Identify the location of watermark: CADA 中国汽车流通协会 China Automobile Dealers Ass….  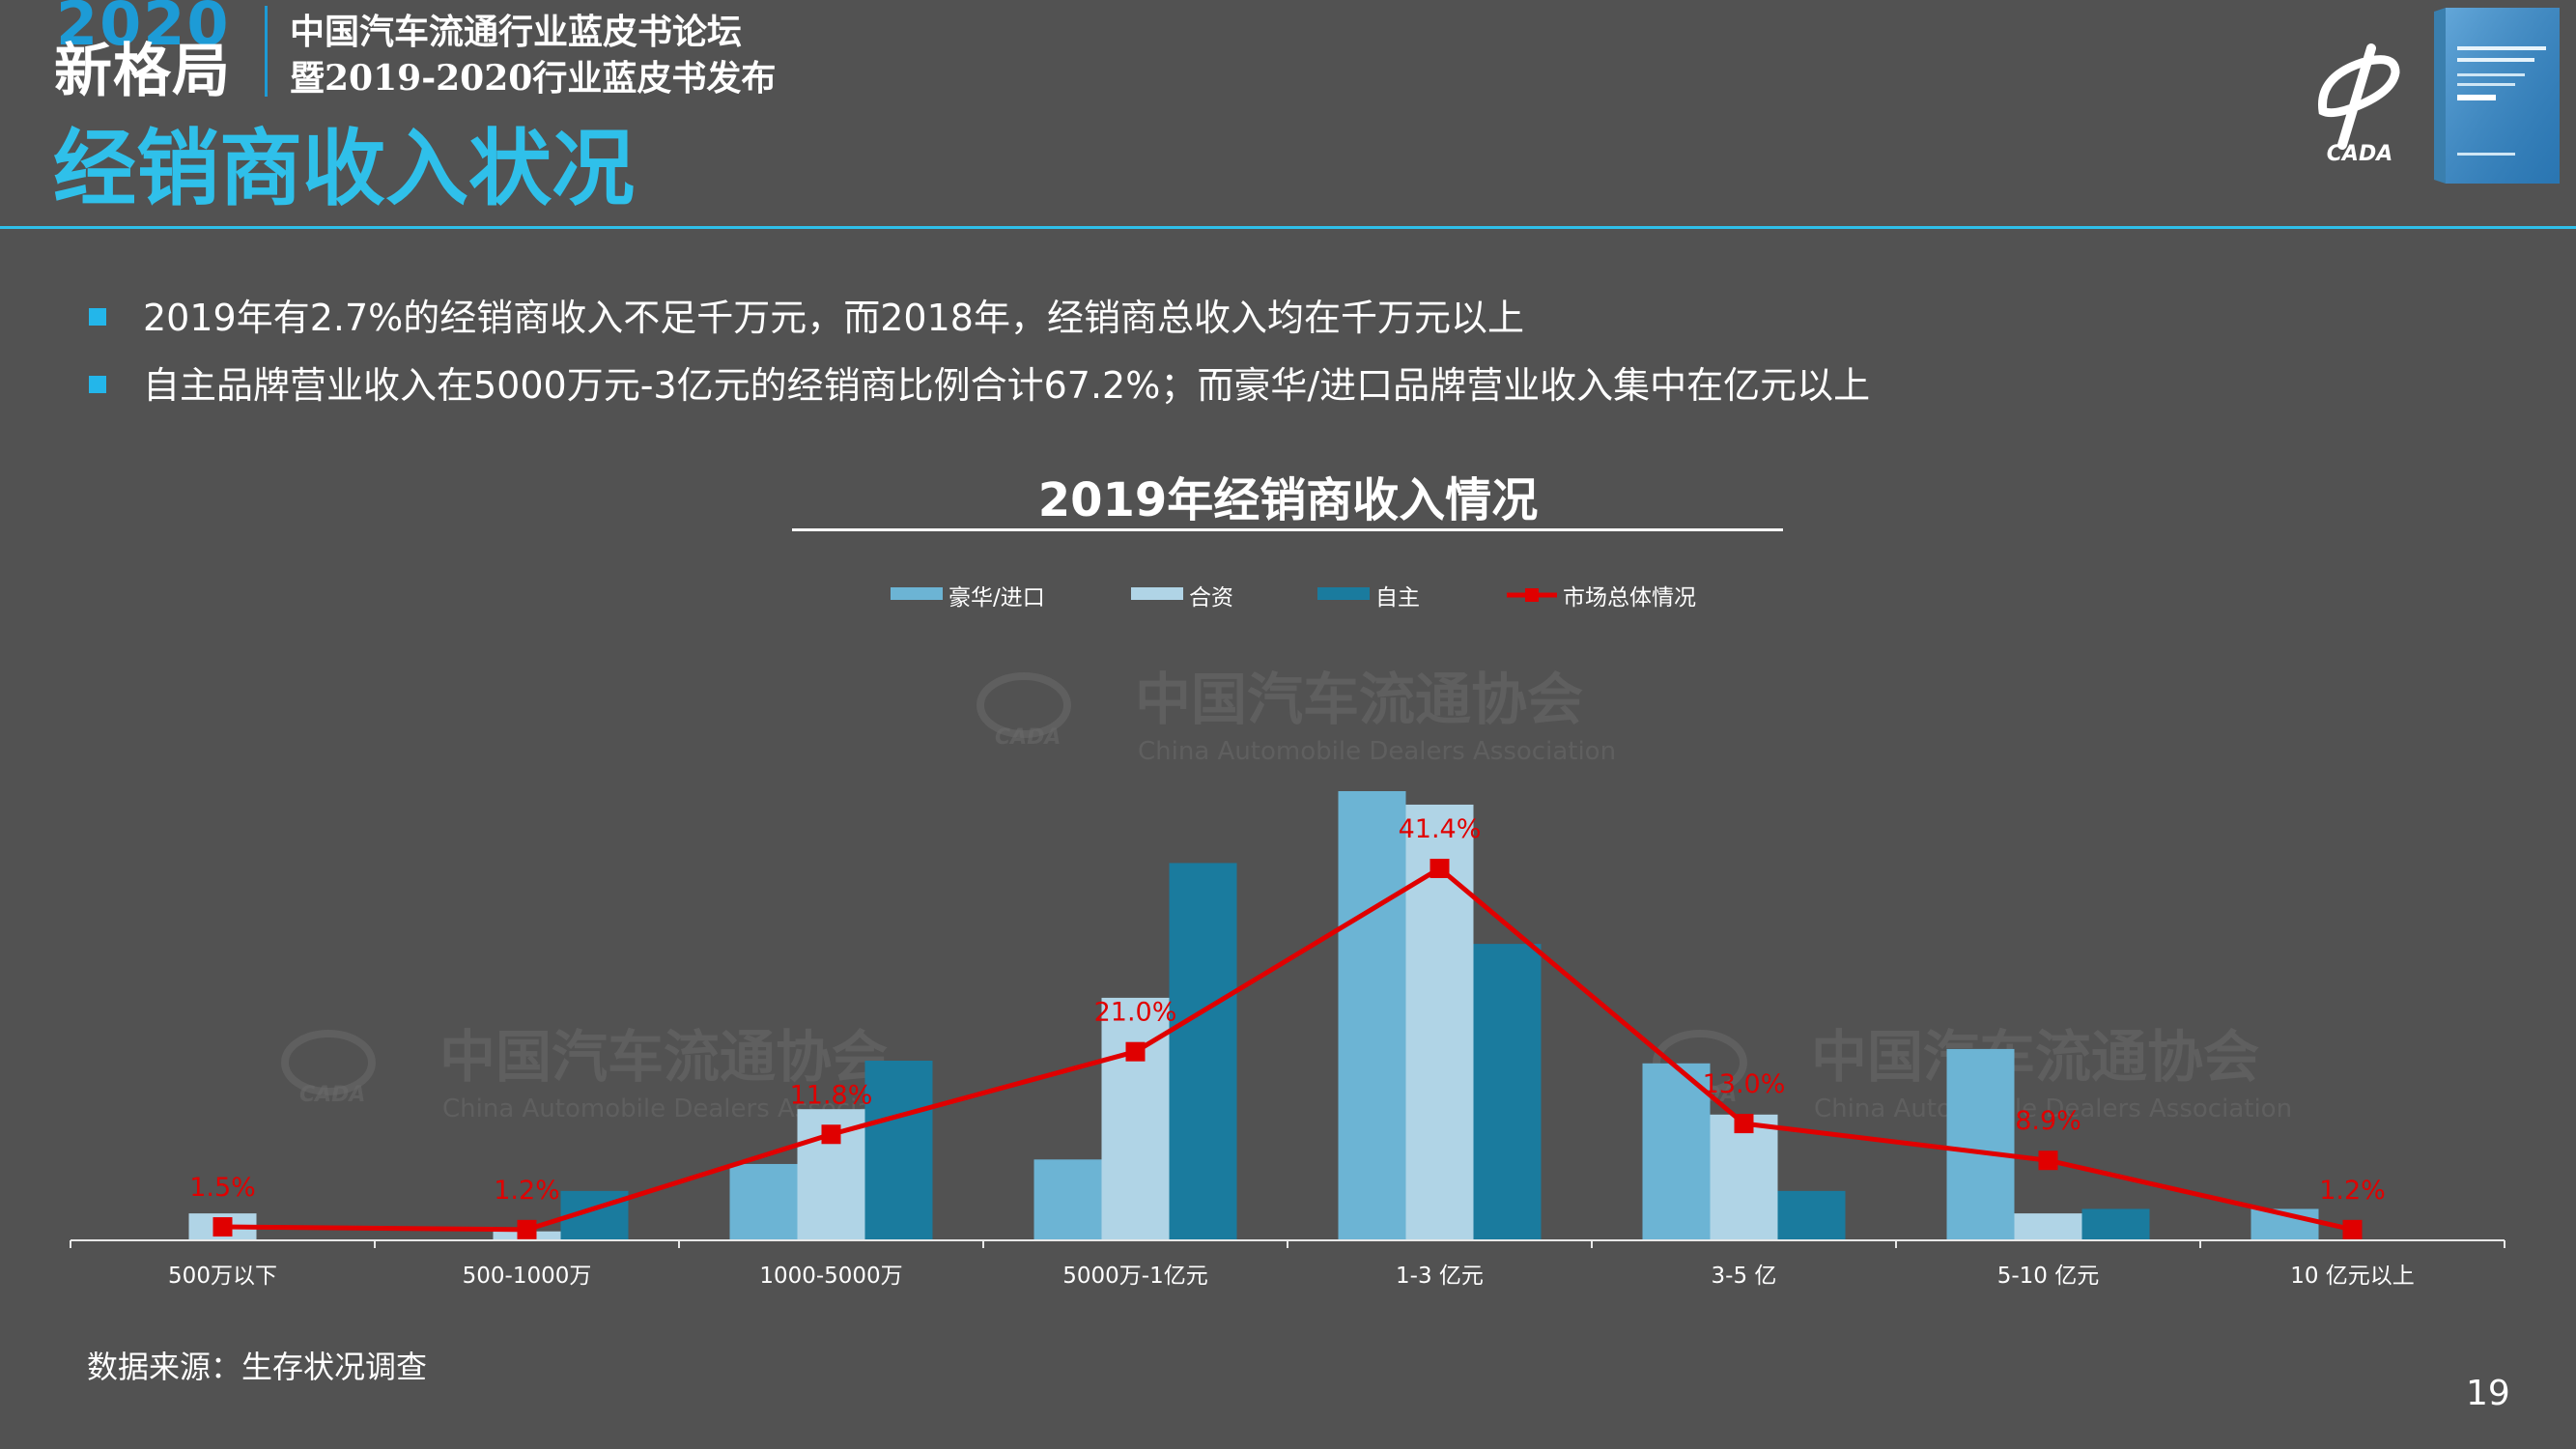
(1296, 716).